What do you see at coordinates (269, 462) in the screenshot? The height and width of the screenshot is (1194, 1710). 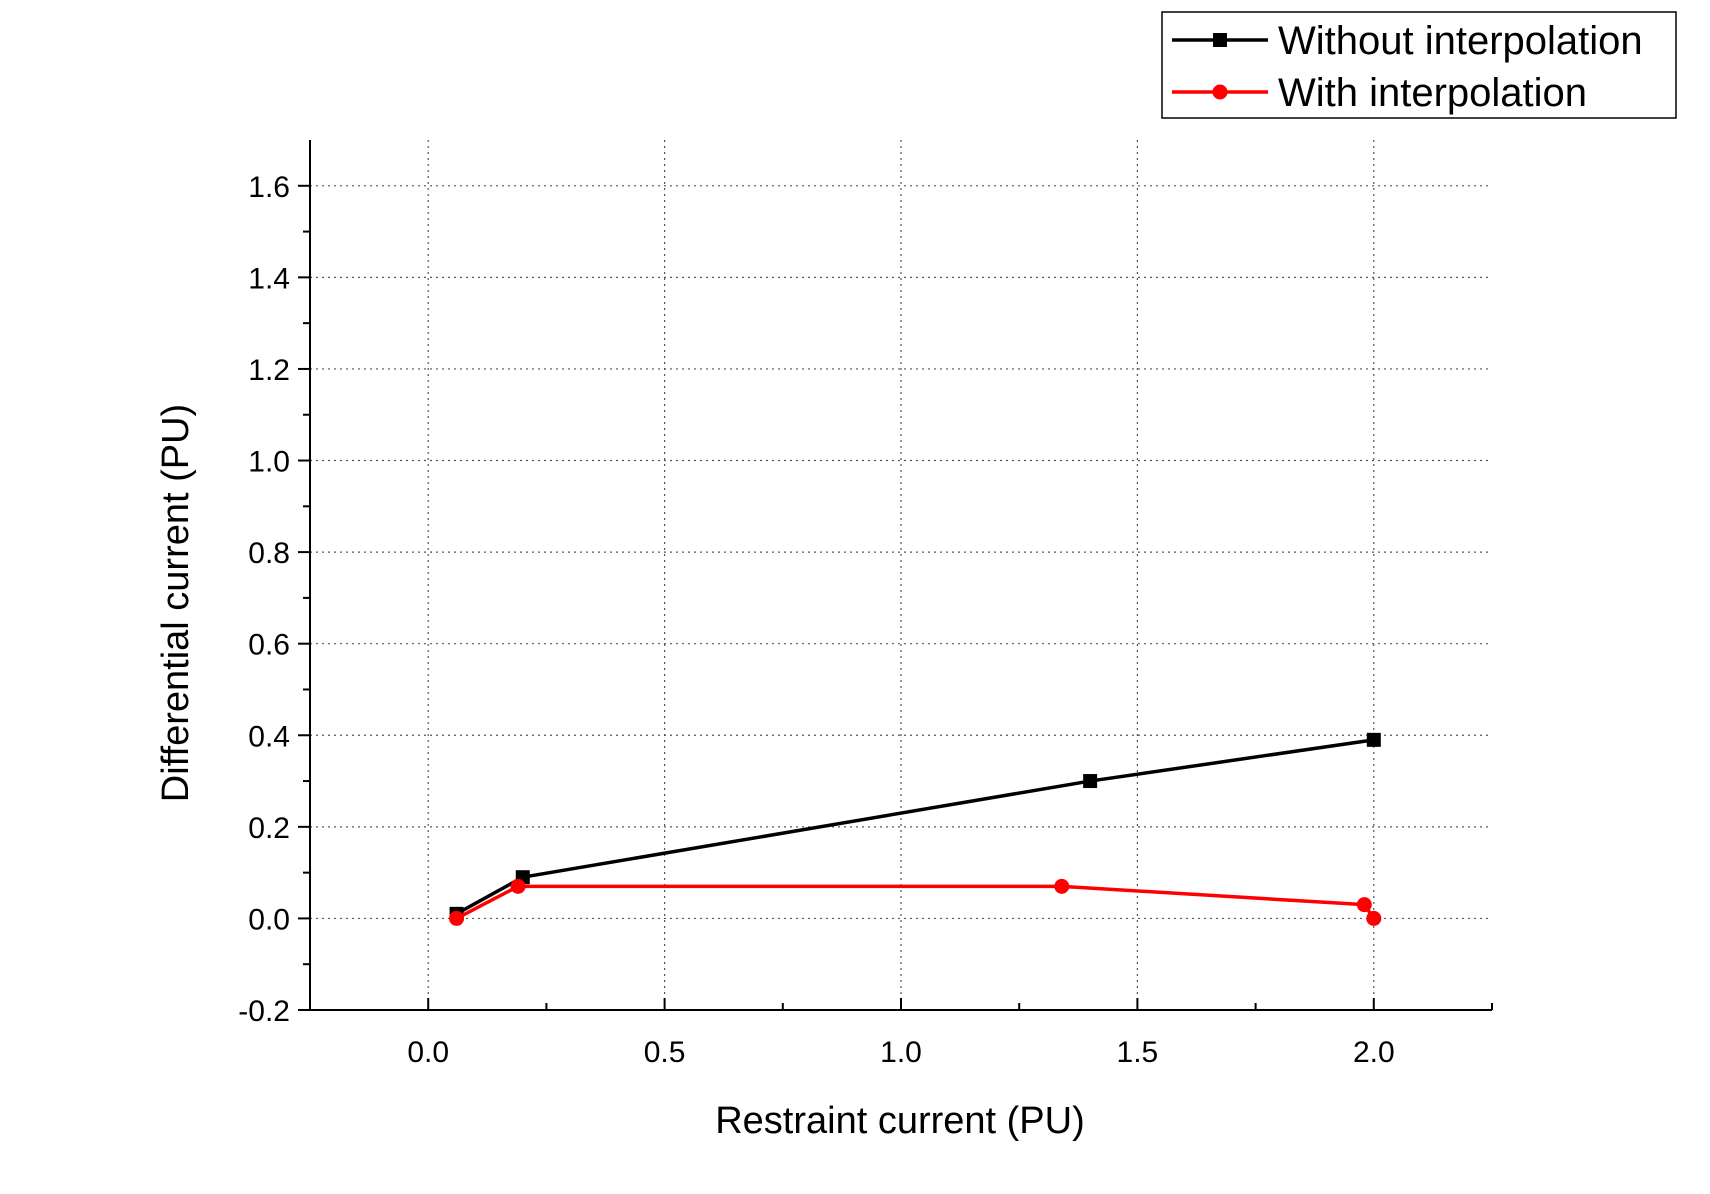 I see `y-tick-label: 1.0` at bounding box center [269, 462].